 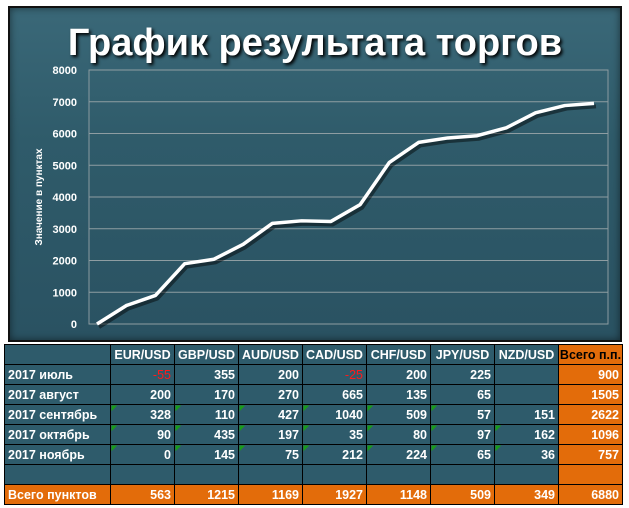 I want to click on table-row: 2017 ноябрь 0 145 75 212 224 65 36 757, so click(x=313, y=454).